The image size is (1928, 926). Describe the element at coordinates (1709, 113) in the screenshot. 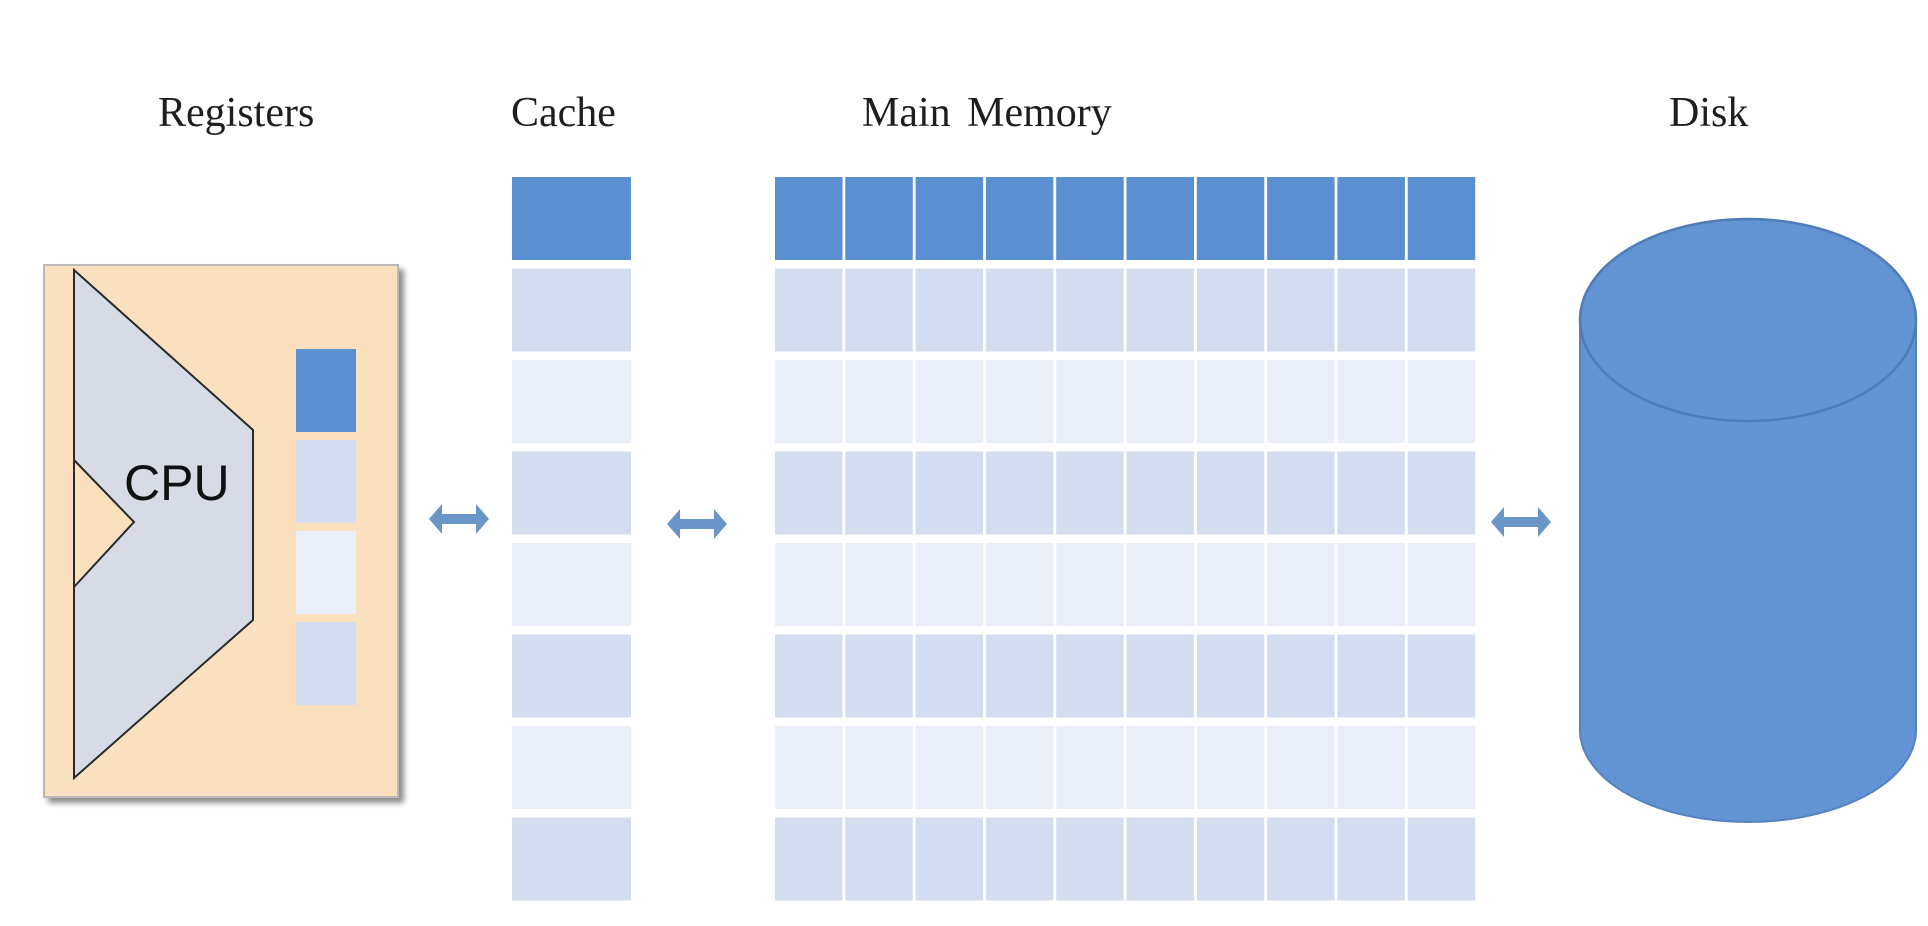

I see `disk-heading: Disk` at that location.